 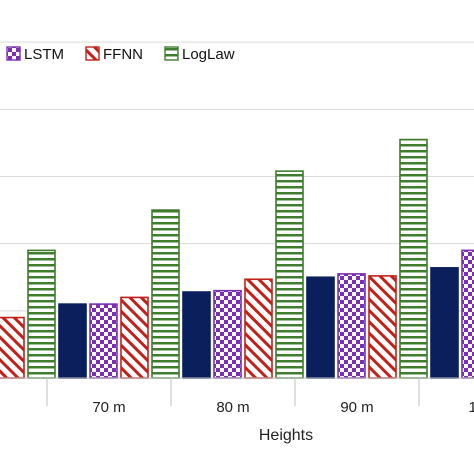 What do you see at coordinates (356, 407) in the screenshot?
I see `x-tick-label: 90 m` at bounding box center [356, 407].